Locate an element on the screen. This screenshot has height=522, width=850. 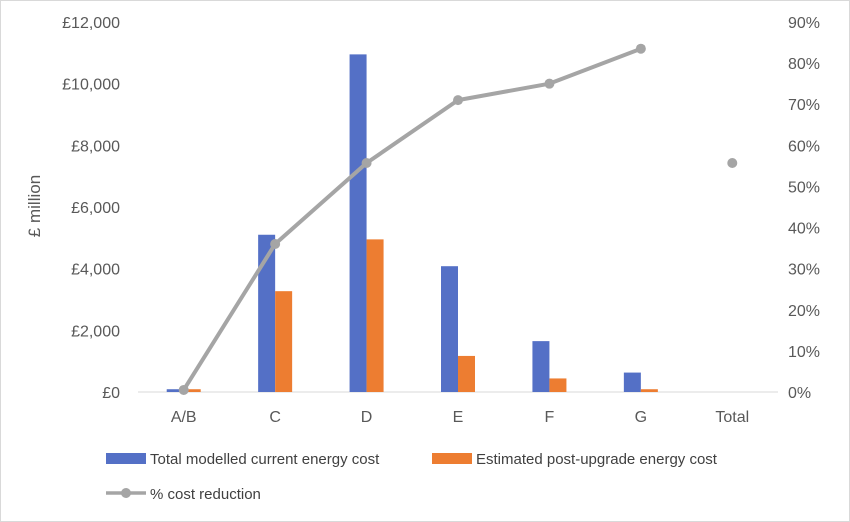
y-tick-label: £6,000 is located at coordinates (95, 208).